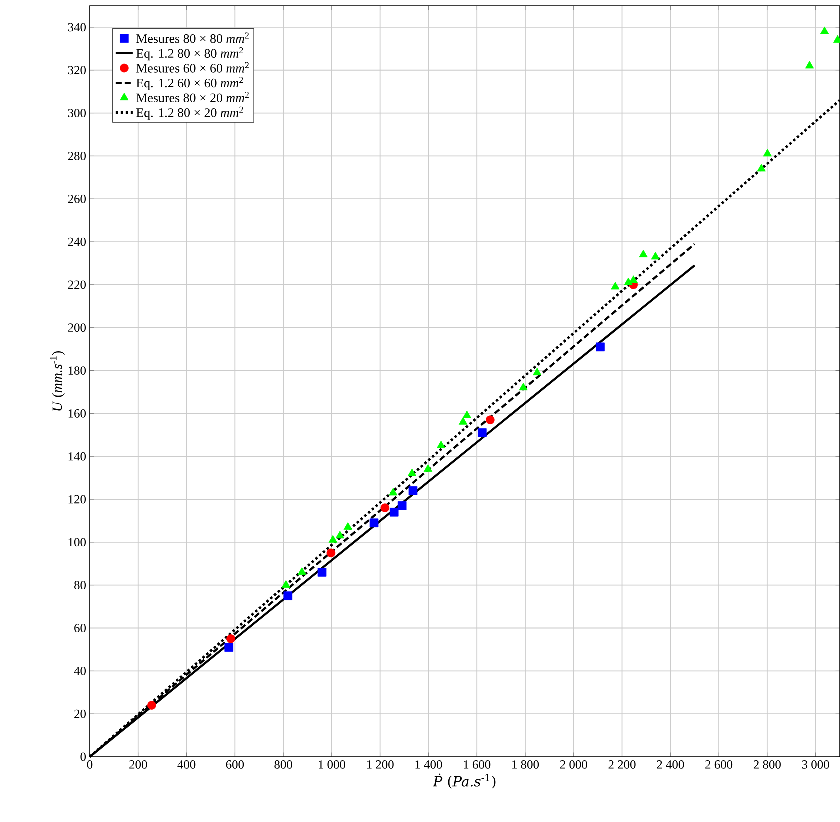 The width and height of the screenshot is (840, 822). I want to click on x-tick-label: 0, so click(90, 764).